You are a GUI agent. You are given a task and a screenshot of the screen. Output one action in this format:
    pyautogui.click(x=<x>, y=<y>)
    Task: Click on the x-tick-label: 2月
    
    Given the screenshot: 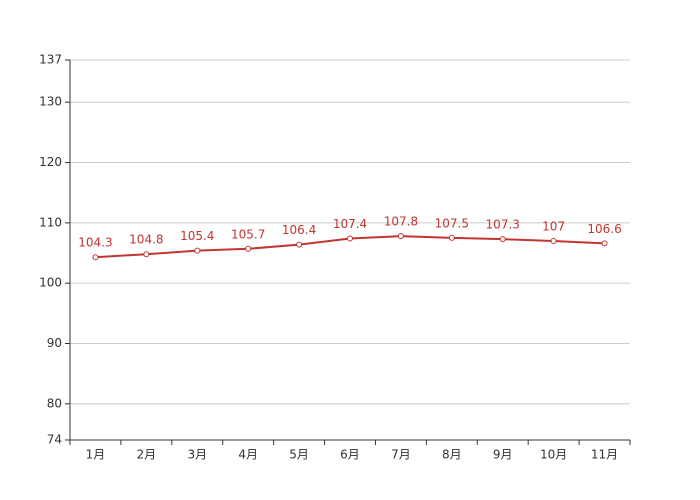 What is the action you would take?
    pyautogui.click(x=147, y=455)
    